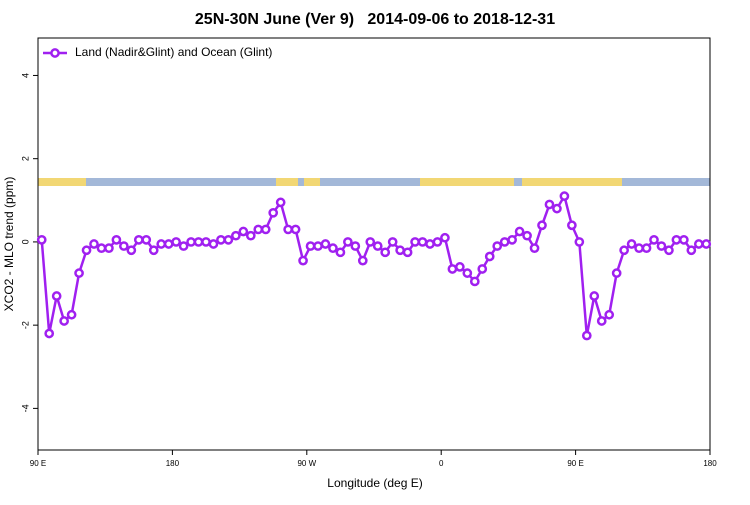 The width and height of the screenshot is (750, 505). Describe the element at coordinates (25, 325) in the screenshot. I see `y-tick-label: -2` at that location.